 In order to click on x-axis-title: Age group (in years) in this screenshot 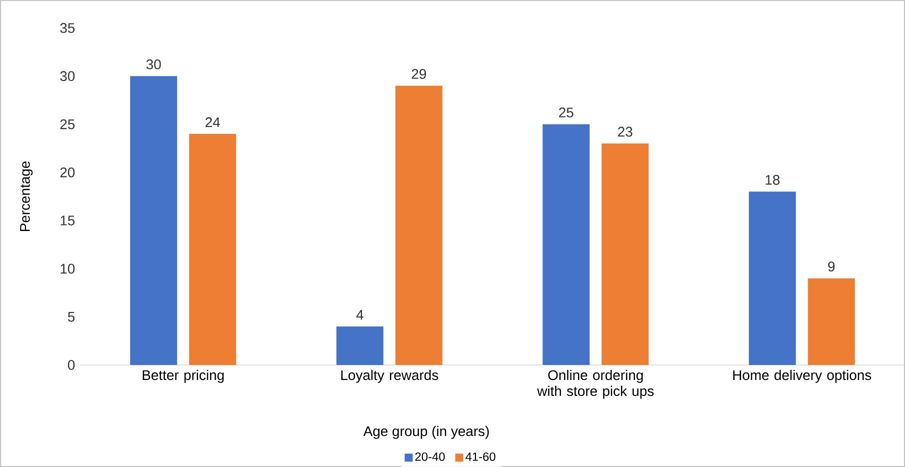, I will do `click(426, 432)`.